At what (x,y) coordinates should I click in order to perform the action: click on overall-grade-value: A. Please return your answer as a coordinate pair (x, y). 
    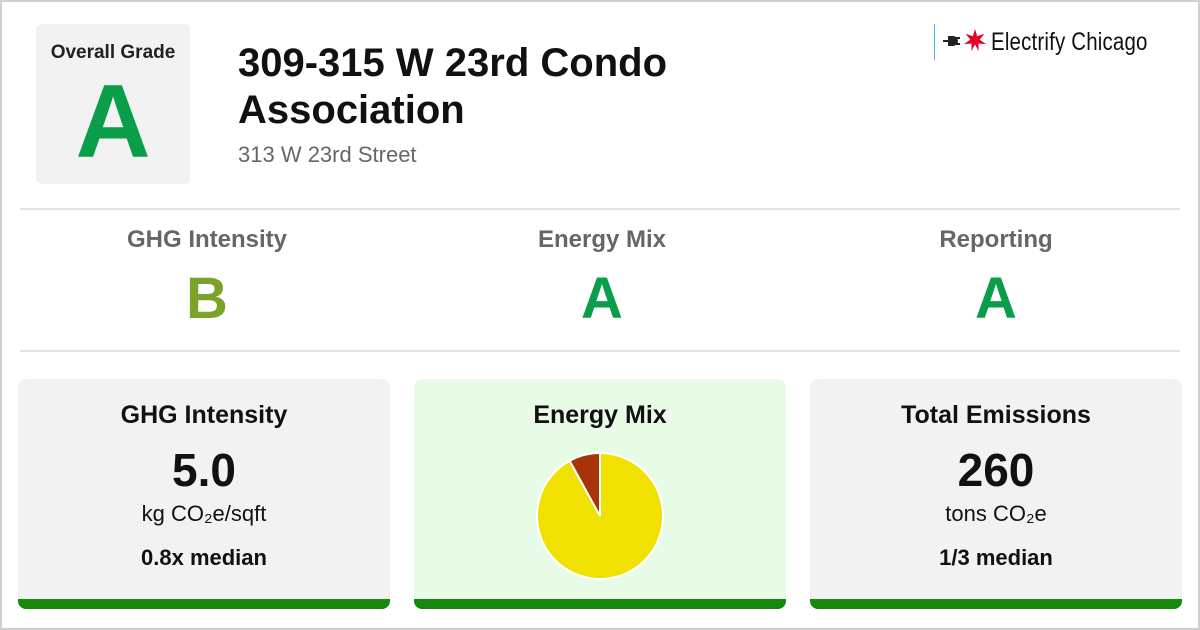
    Looking at the image, I should click on (113, 122).